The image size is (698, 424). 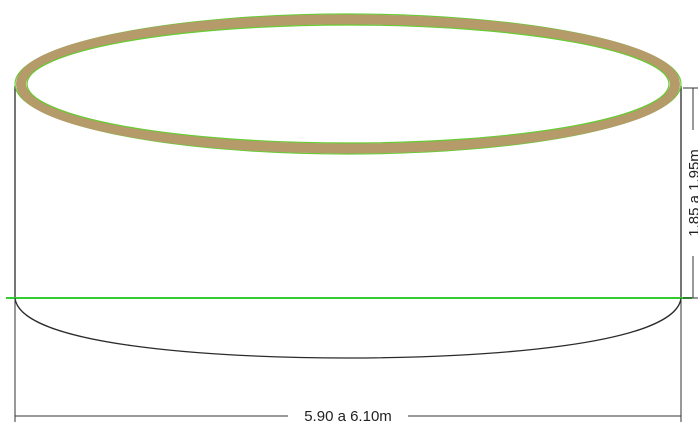 I want to click on bottom-curve, so click(x=348, y=328).